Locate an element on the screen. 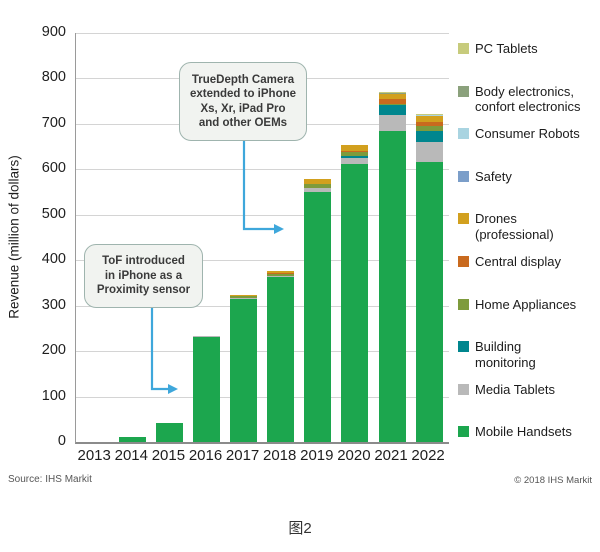  legend-item: Consumer Robots is located at coordinates (529, 134).